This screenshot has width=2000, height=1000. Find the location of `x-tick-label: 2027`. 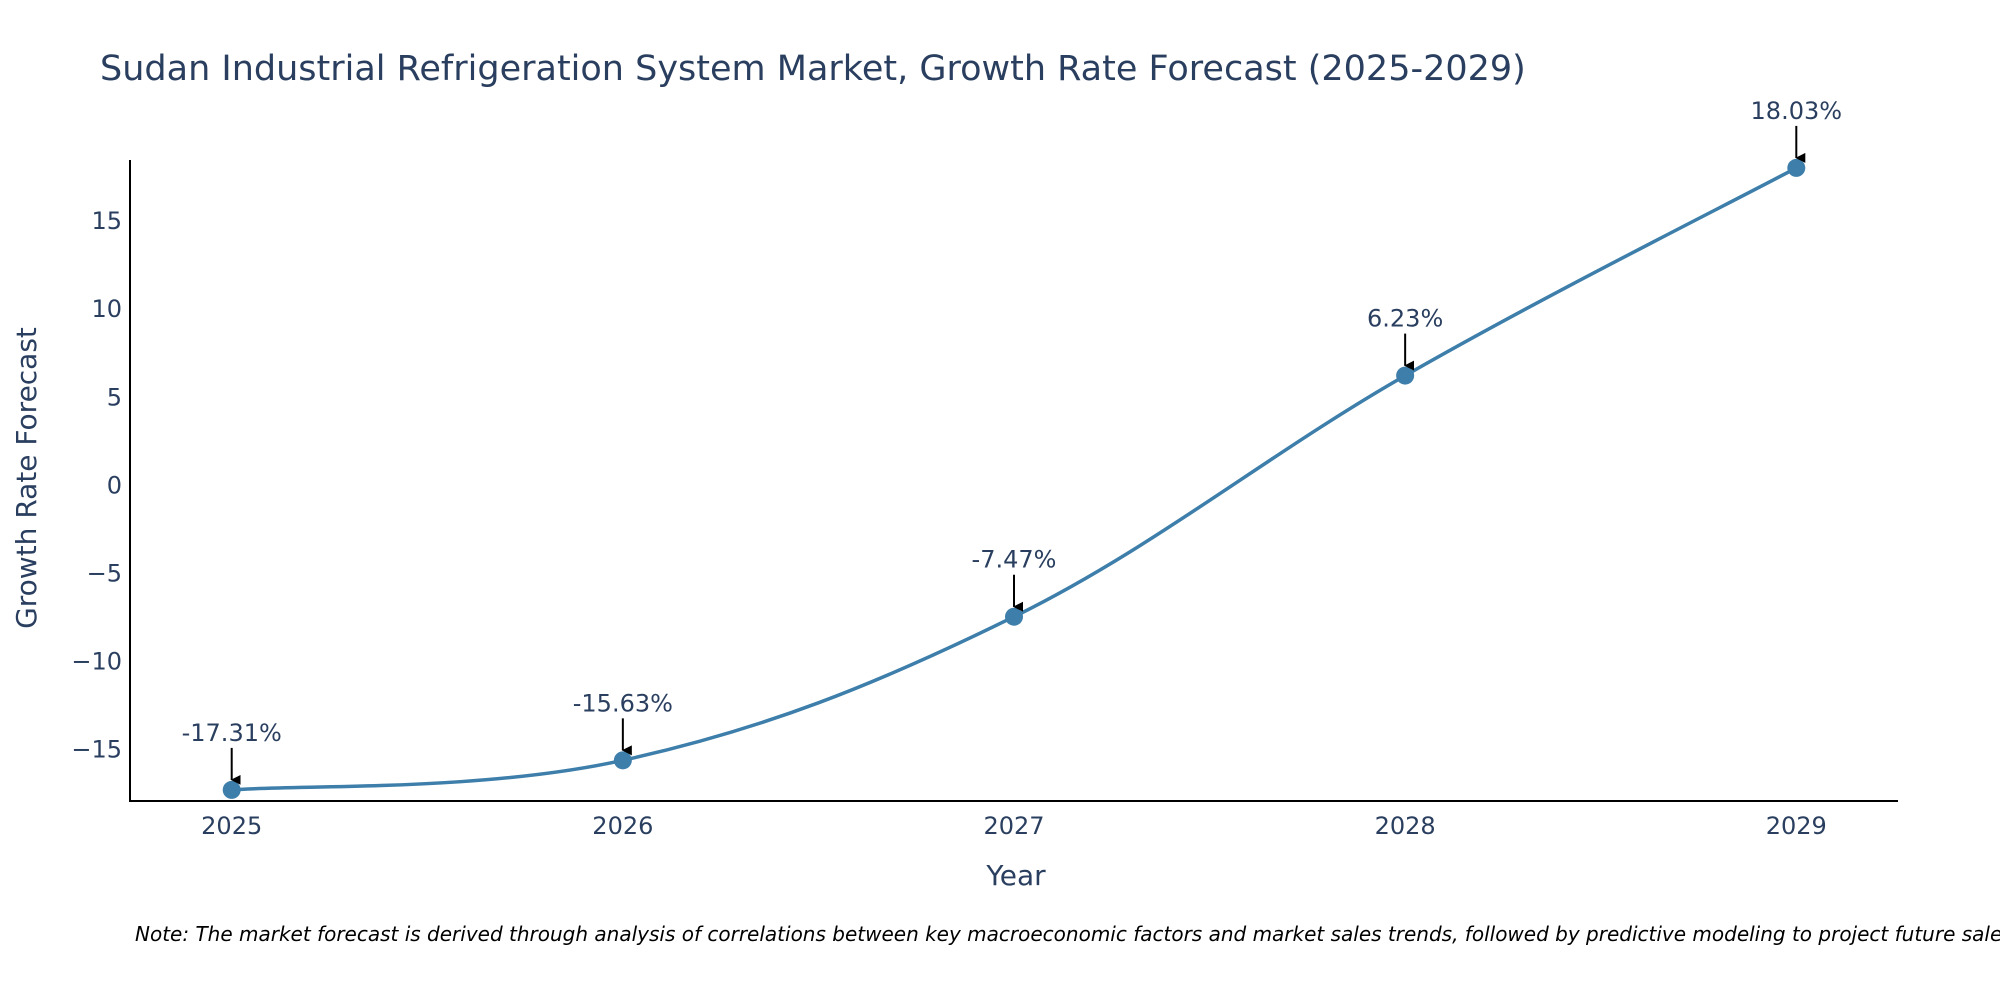

x-tick-label: 2027 is located at coordinates (1013, 826).